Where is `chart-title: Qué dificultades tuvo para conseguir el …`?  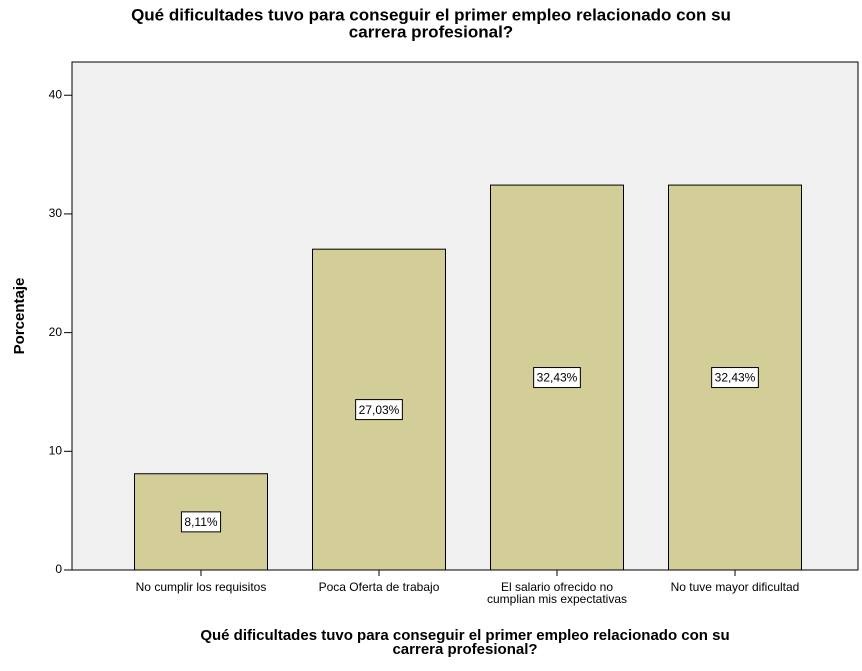 chart-title: Qué dificultades tuvo para conseguir el … is located at coordinates (431, 14).